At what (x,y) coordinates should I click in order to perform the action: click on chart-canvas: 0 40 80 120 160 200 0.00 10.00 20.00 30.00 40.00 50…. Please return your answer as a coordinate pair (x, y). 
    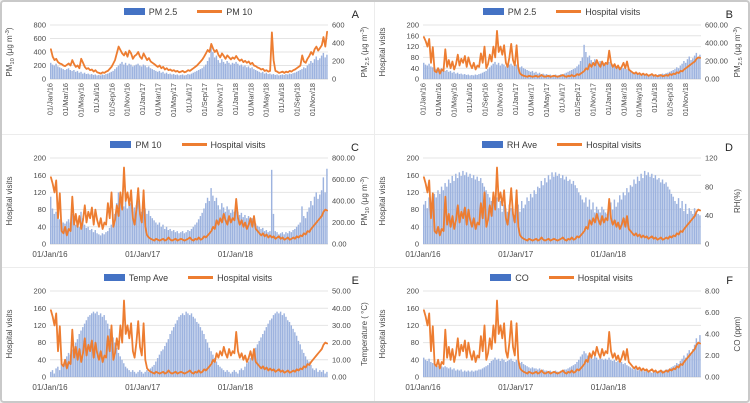
    Looking at the image, I should click on (187, 339).